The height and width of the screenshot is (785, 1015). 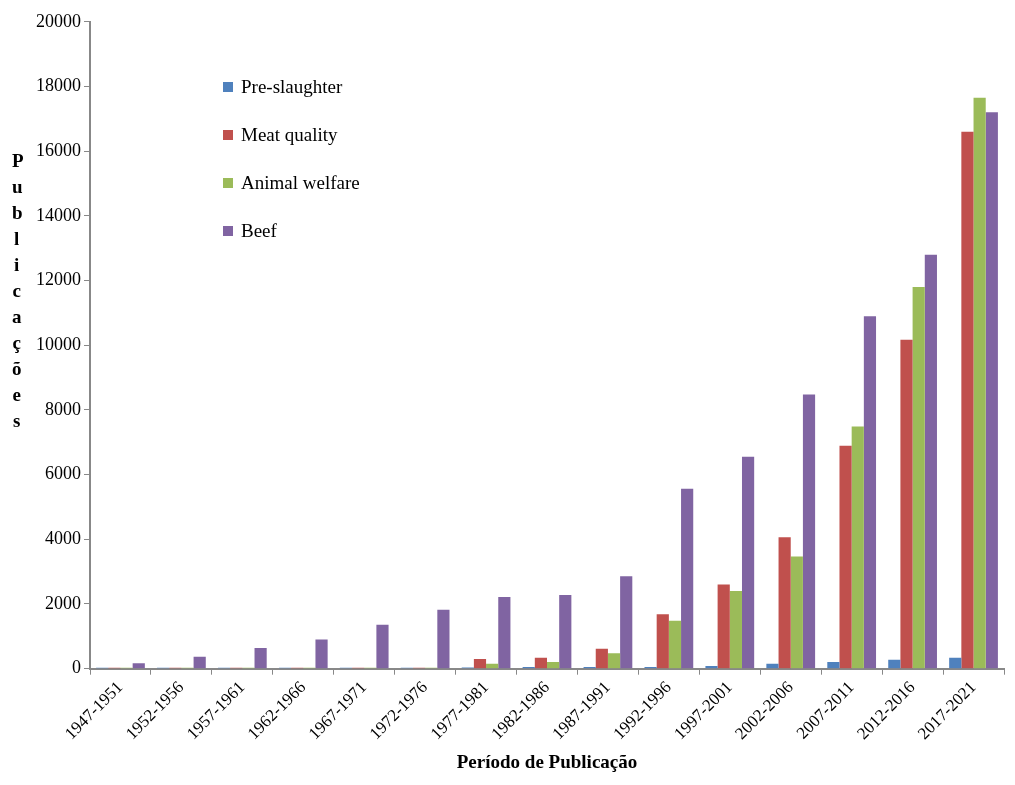 What do you see at coordinates (18, 290) in the screenshot?
I see `text: Publicações` at bounding box center [18, 290].